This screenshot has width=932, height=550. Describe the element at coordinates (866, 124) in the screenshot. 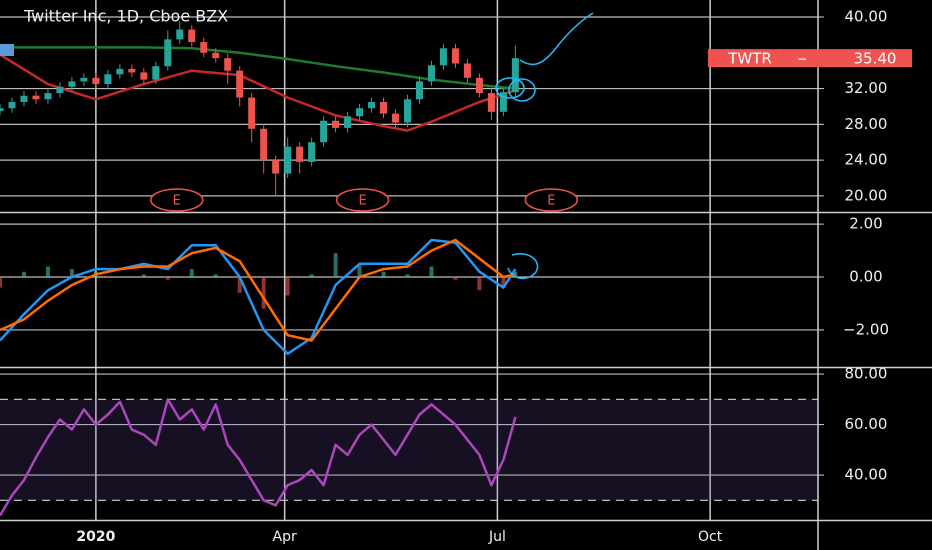

I see `y-tick-label: 28.00` at that location.